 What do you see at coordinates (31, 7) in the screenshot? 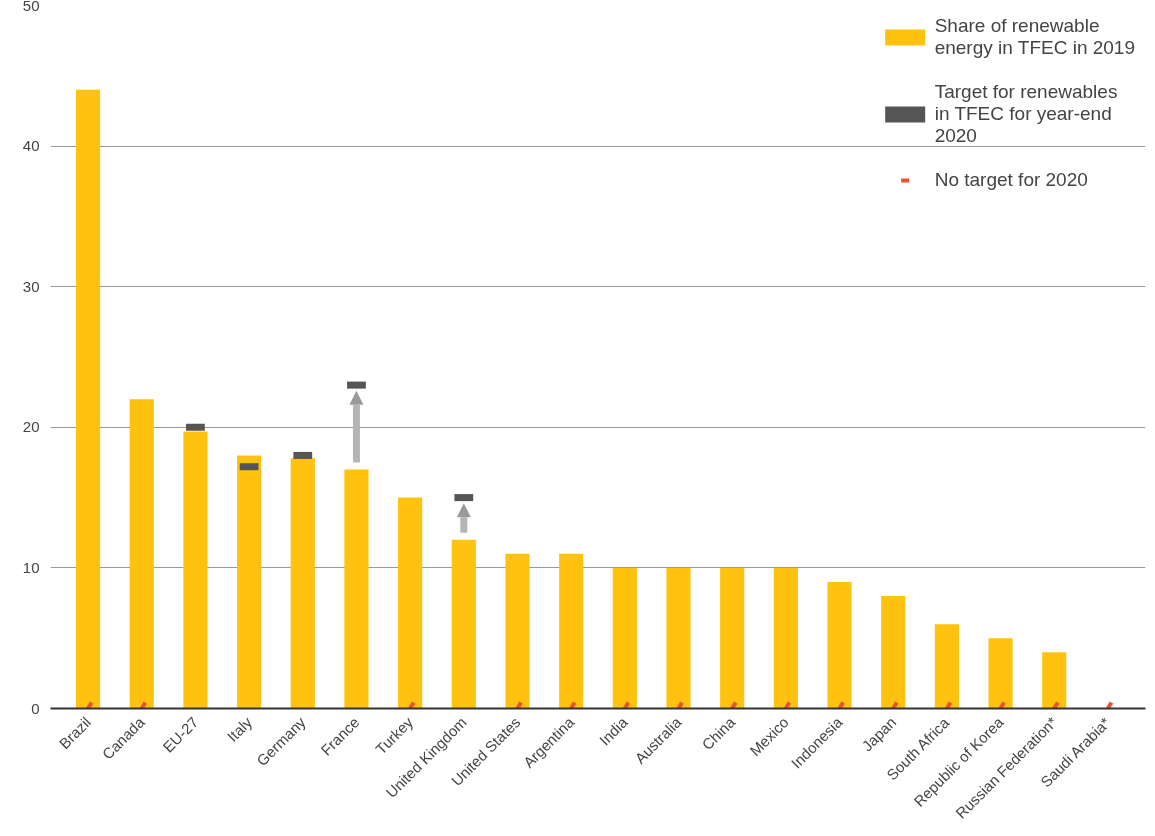
I see `y-tick-label: 50` at bounding box center [31, 7].